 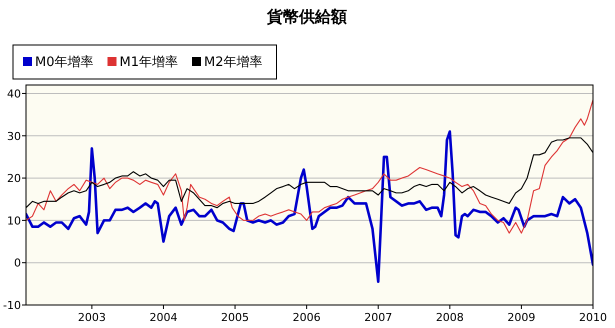 What do you see at coordinates (306, 16) in the screenshot?
I see `chart-title: 貨幣供給額` at bounding box center [306, 16].